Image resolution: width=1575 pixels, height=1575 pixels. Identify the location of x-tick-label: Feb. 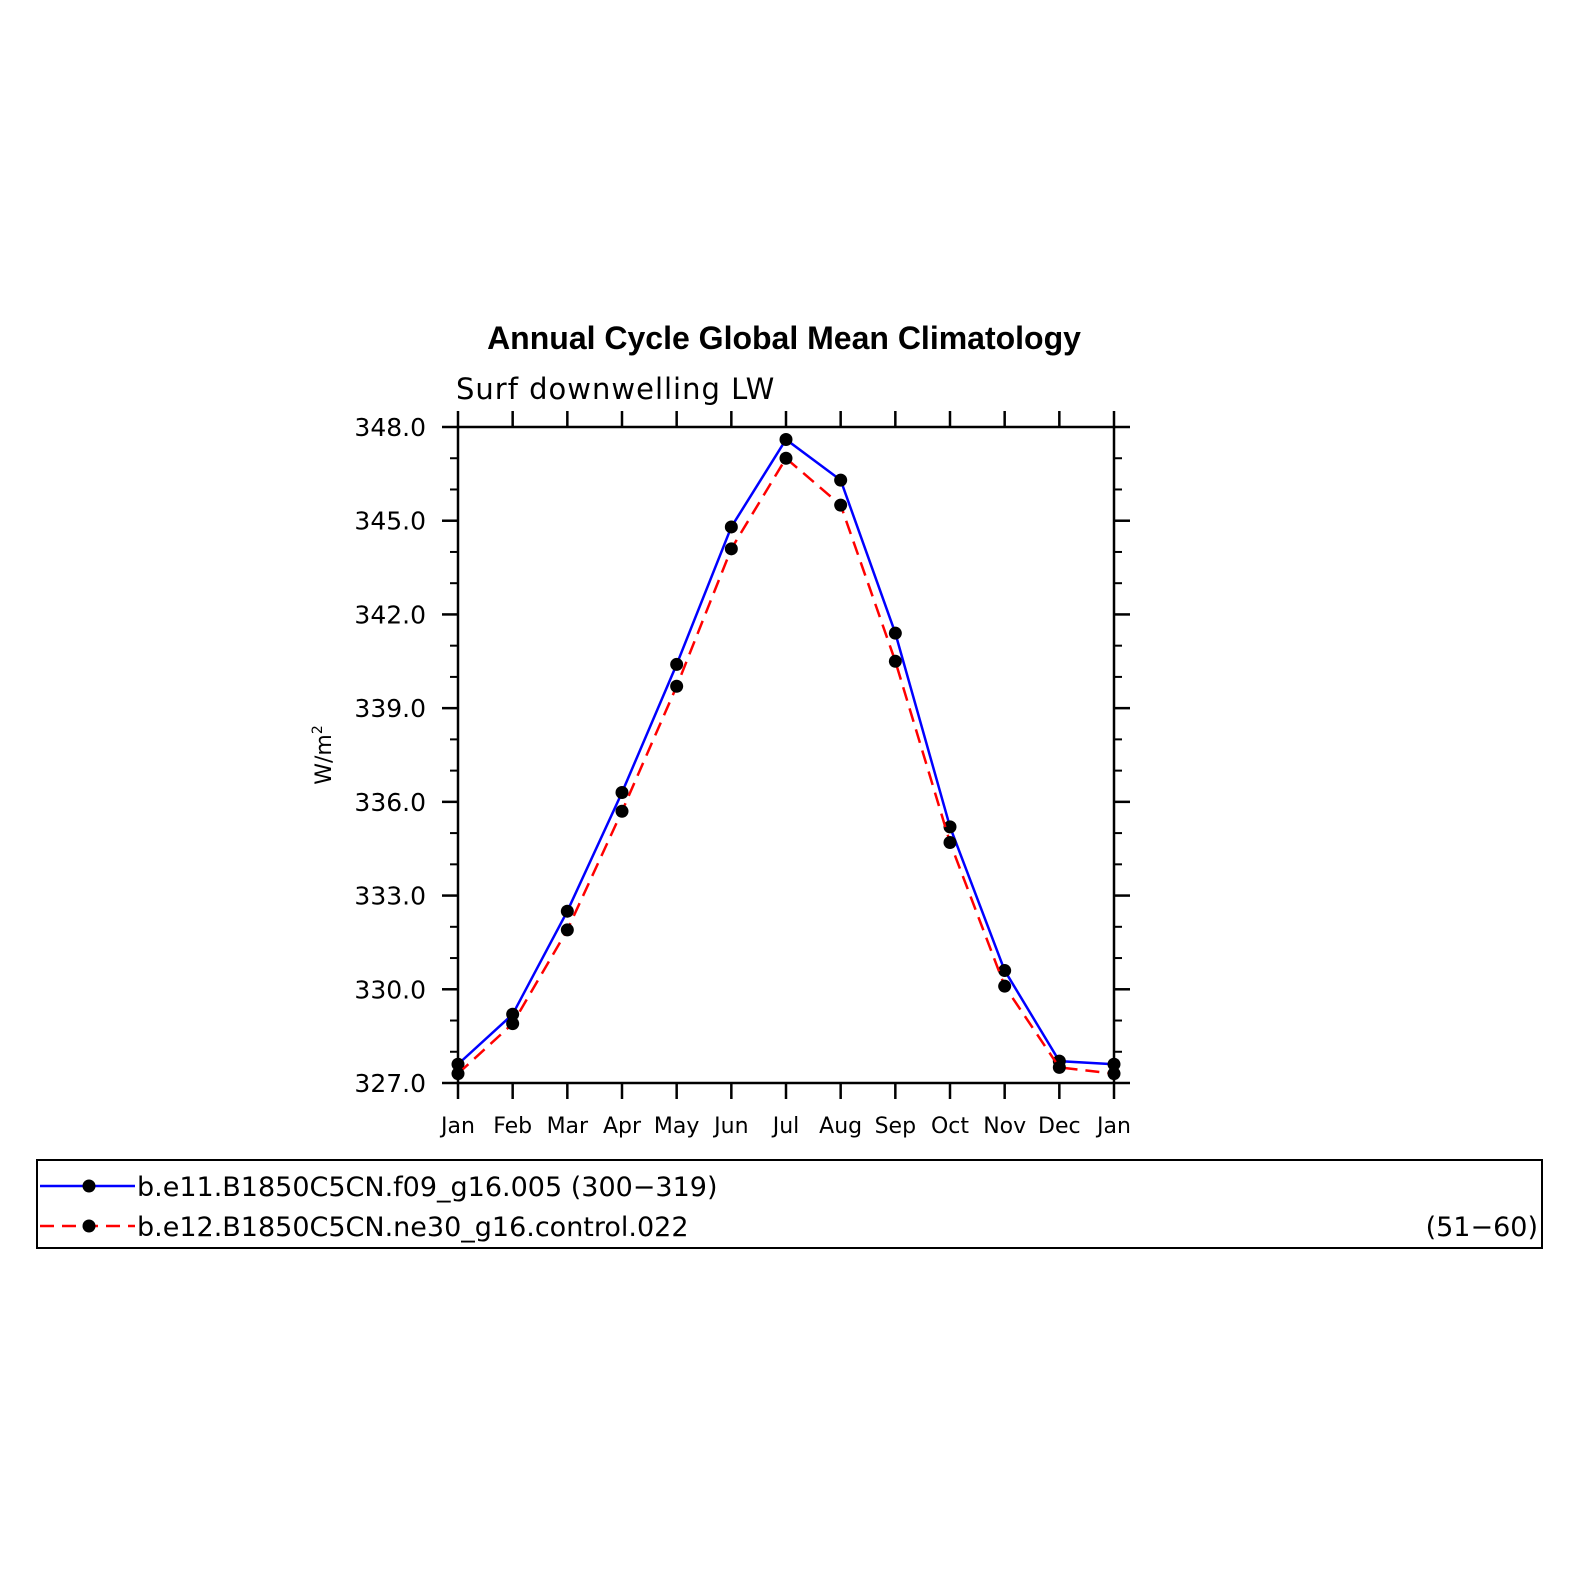
(512, 1126).